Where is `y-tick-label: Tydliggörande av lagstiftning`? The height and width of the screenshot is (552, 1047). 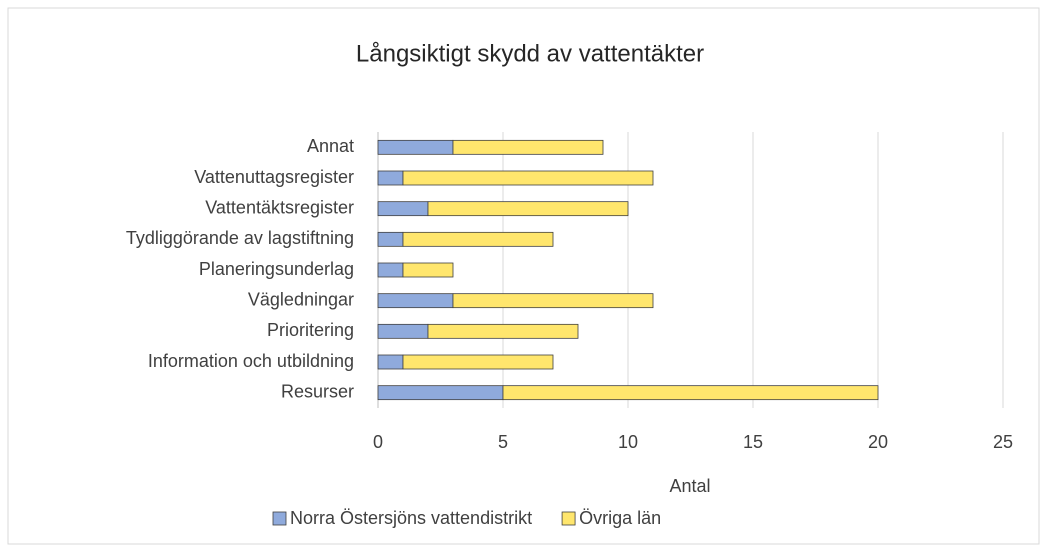 y-tick-label: Tydliggörande av lagstiftning is located at coordinates (240, 238).